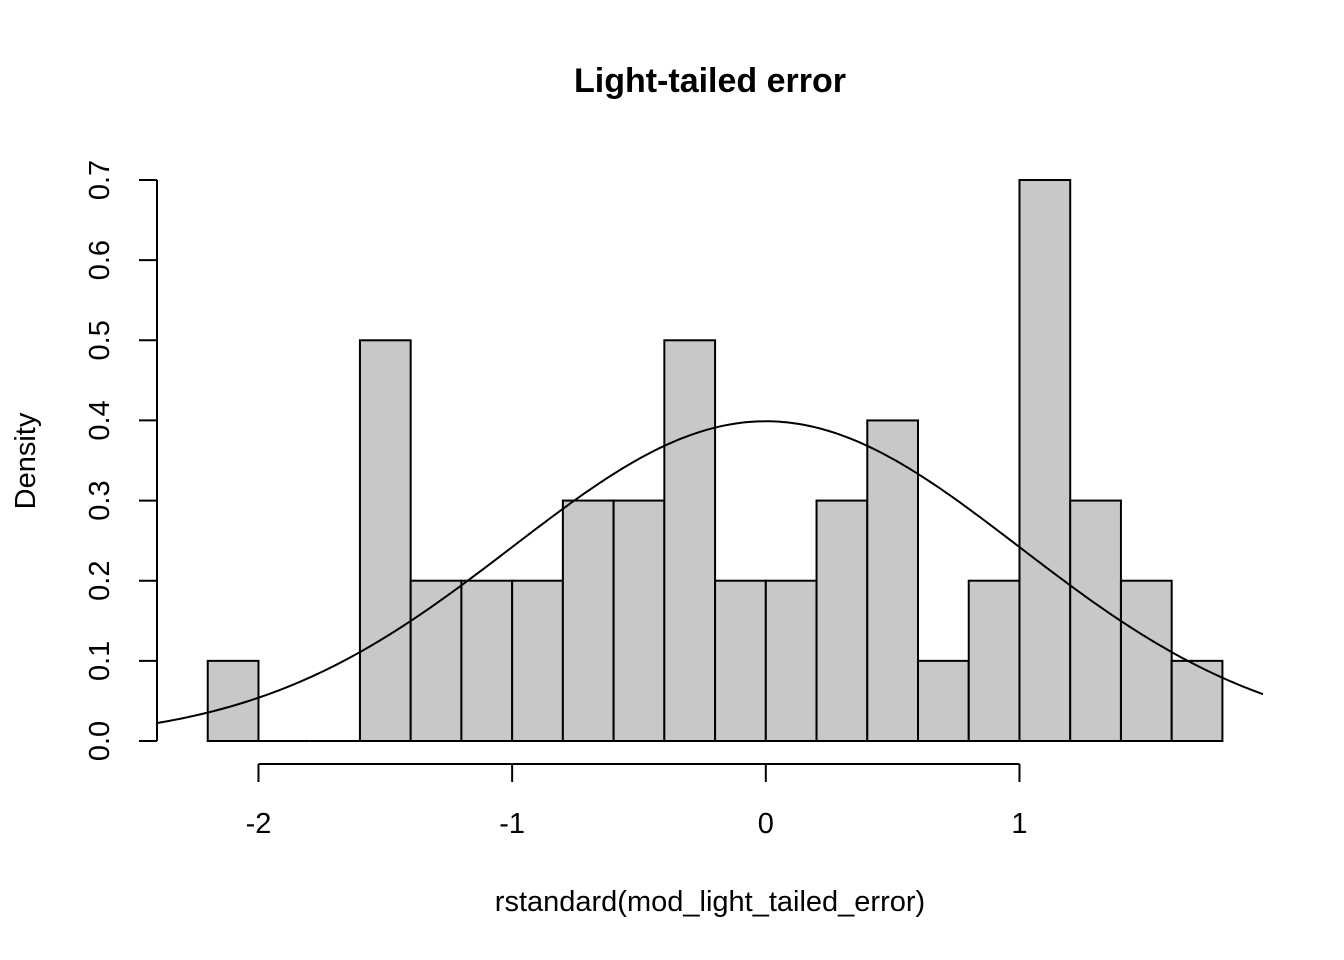 The height and width of the screenshot is (960, 1344). Describe the element at coordinates (100, 741) in the screenshot. I see `y-tick-label: 0.0` at that location.